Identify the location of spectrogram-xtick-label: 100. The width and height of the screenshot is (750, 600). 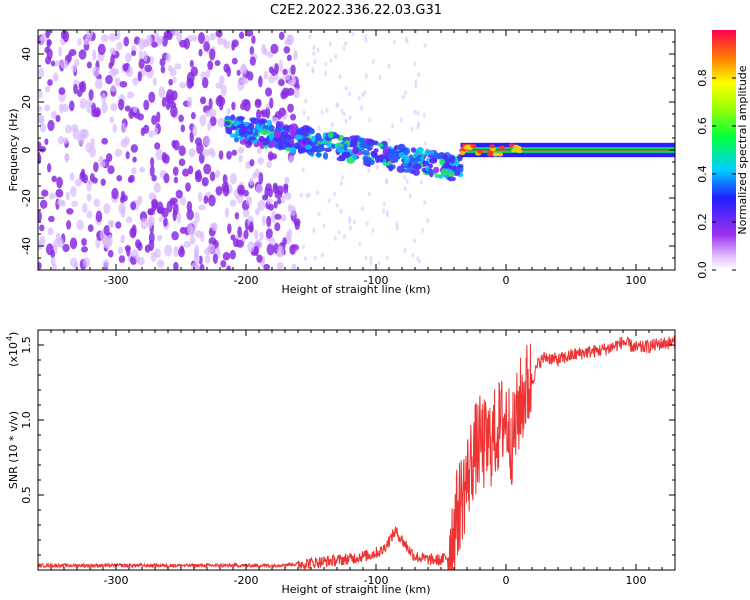
(636, 280).